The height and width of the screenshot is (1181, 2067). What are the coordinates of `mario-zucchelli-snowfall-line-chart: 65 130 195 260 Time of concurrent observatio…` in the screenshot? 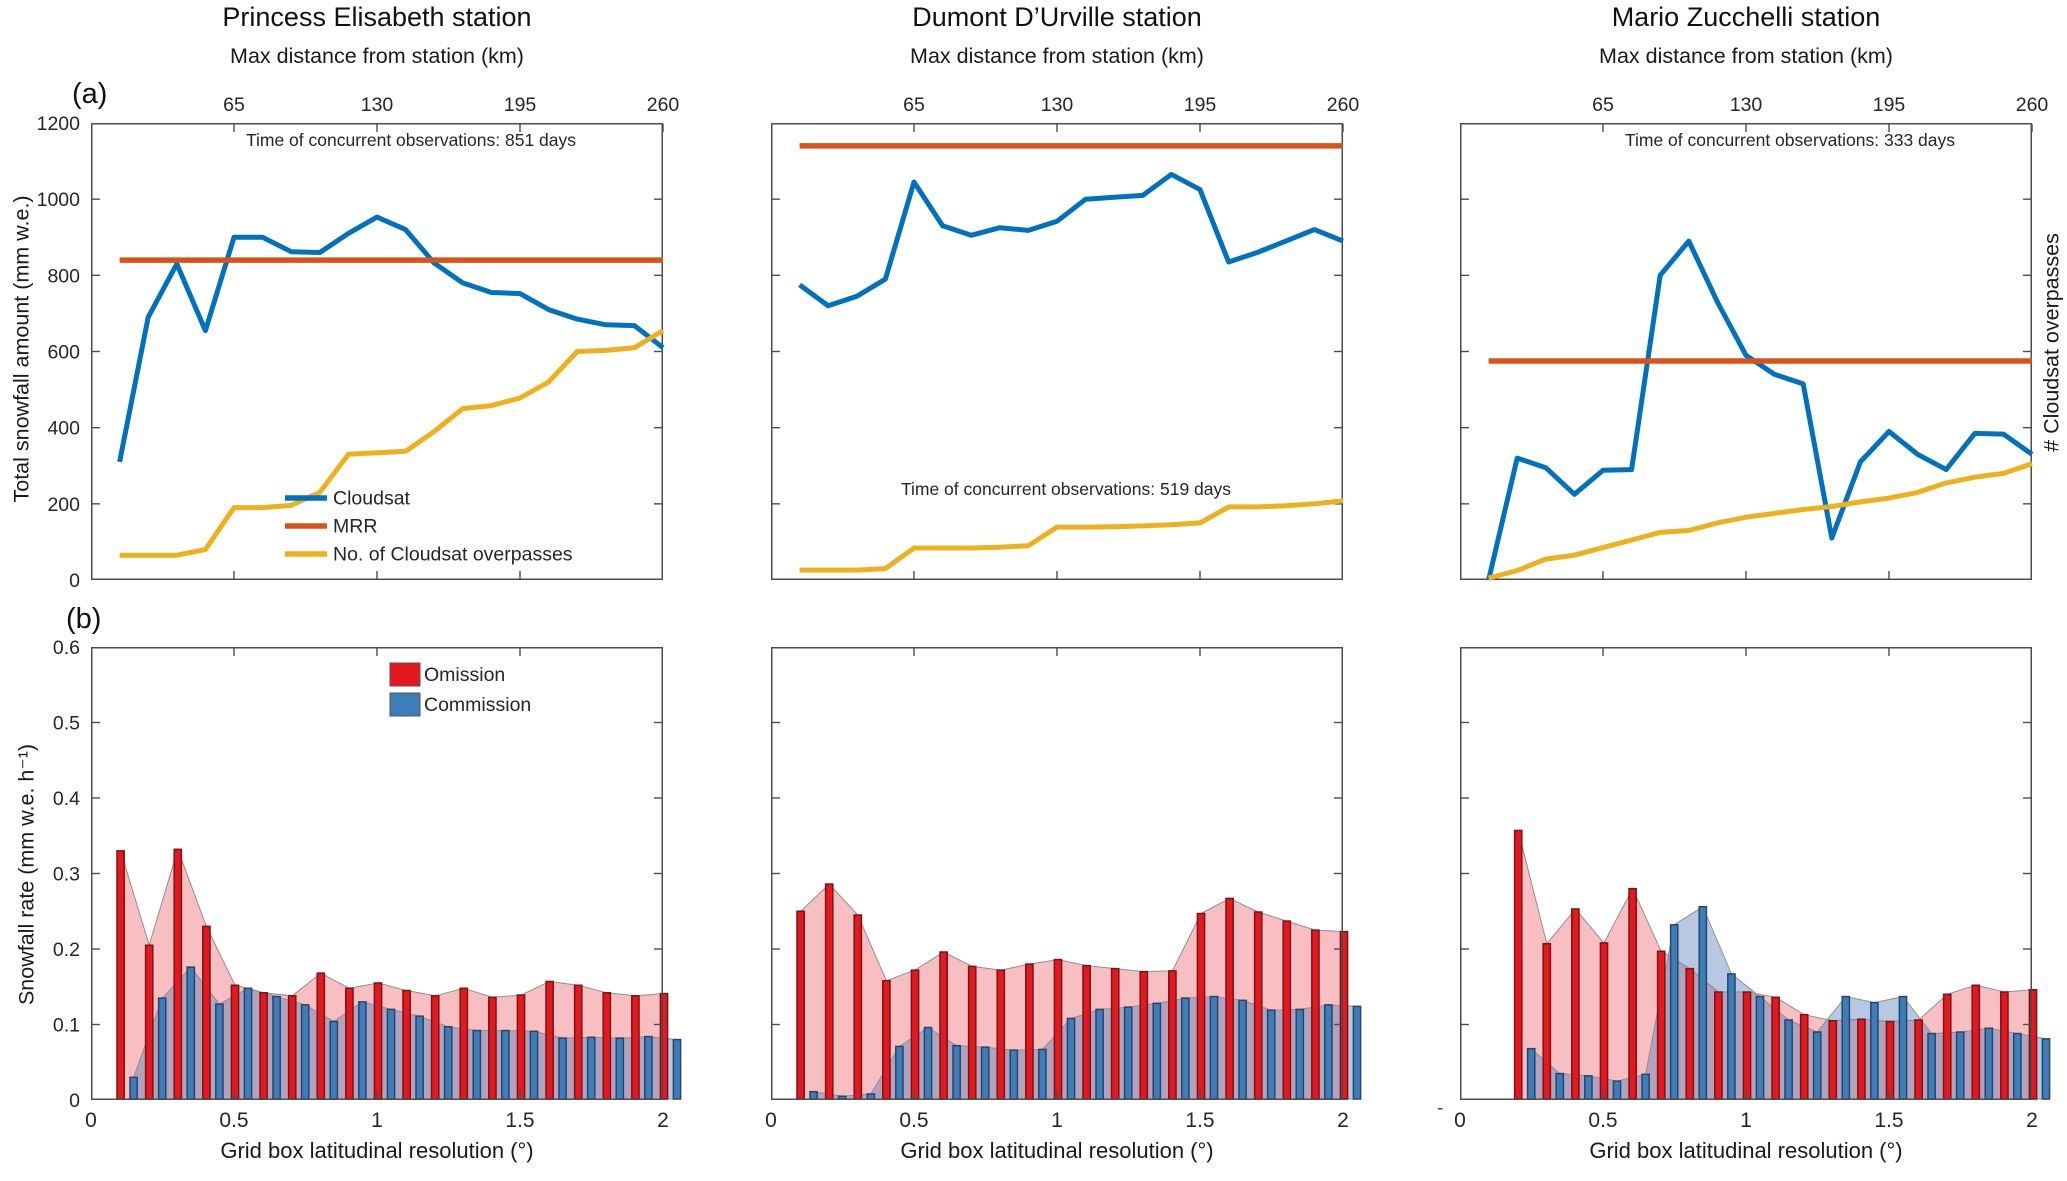 It's located at (1754, 337).